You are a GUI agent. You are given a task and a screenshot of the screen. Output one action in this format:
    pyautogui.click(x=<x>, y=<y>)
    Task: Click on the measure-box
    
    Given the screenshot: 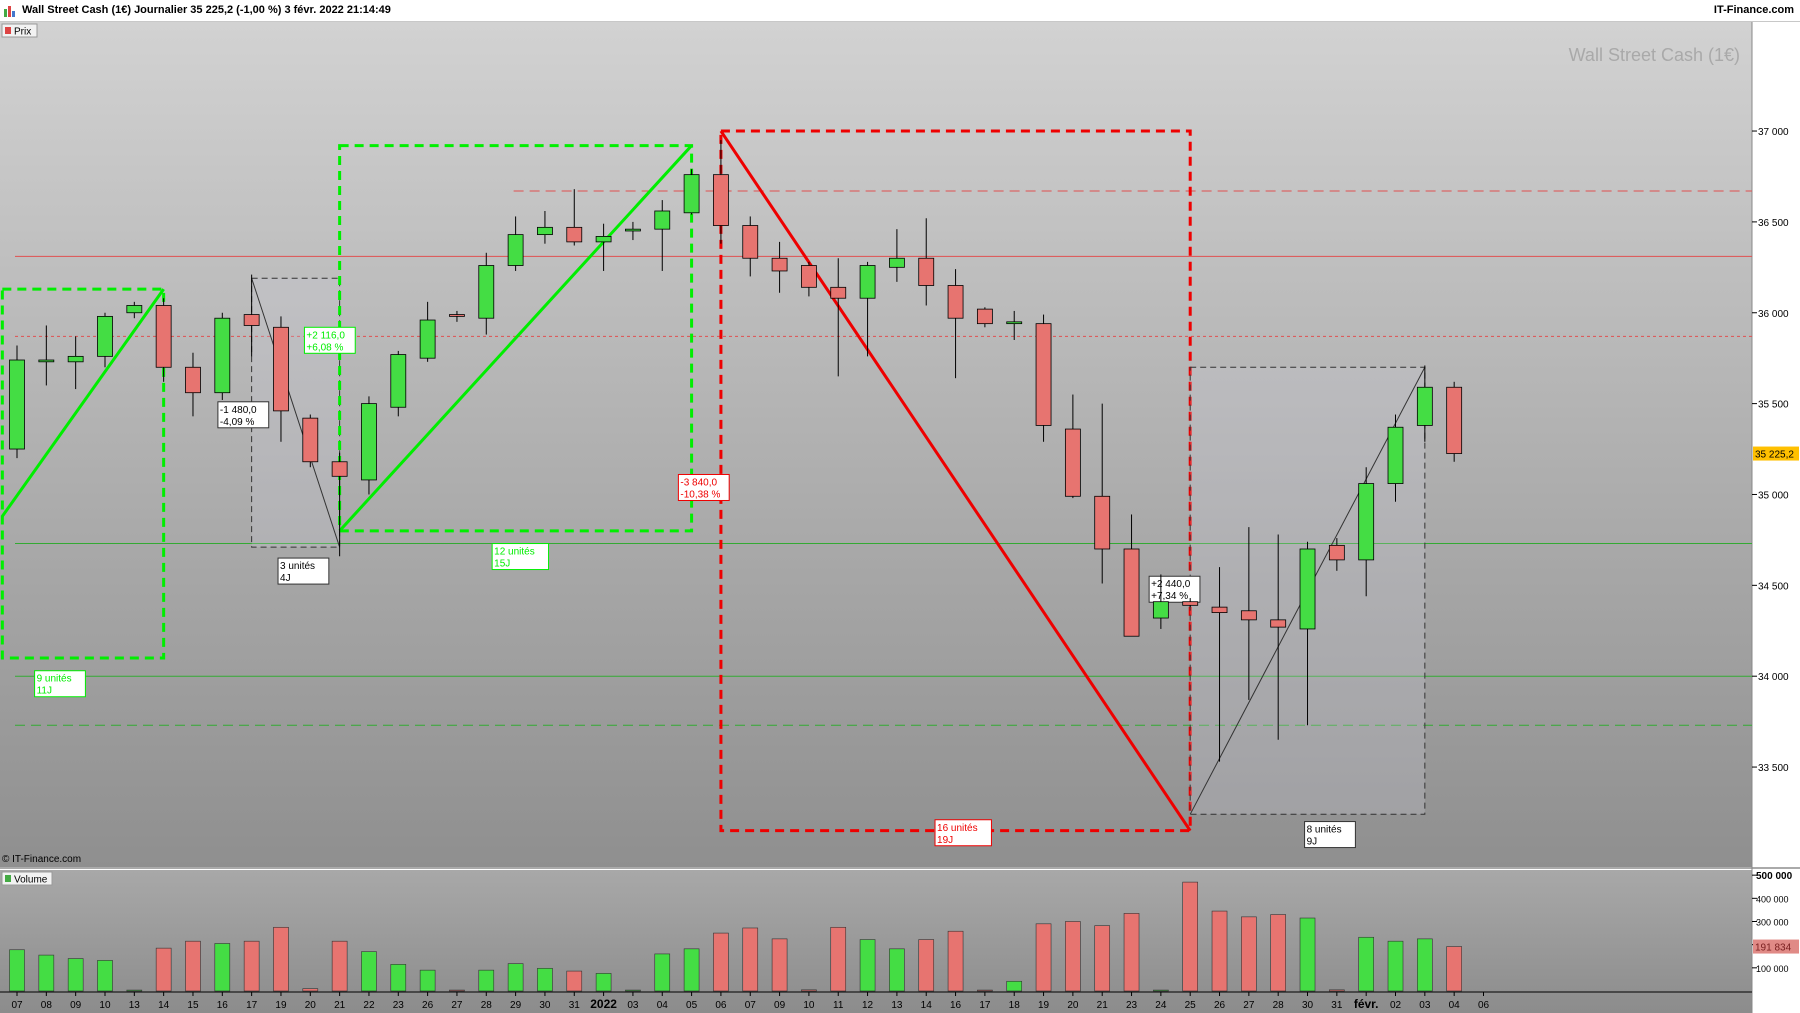 What is the action you would take?
    pyautogui.click(x=83, y=473)
    